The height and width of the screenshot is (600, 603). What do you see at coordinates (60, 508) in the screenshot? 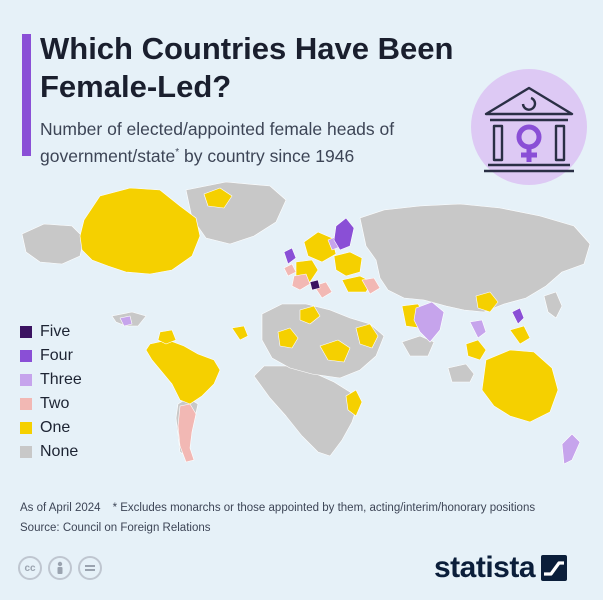
I see `as-of-date: As of April 2024` at bounding box center [60, 508].